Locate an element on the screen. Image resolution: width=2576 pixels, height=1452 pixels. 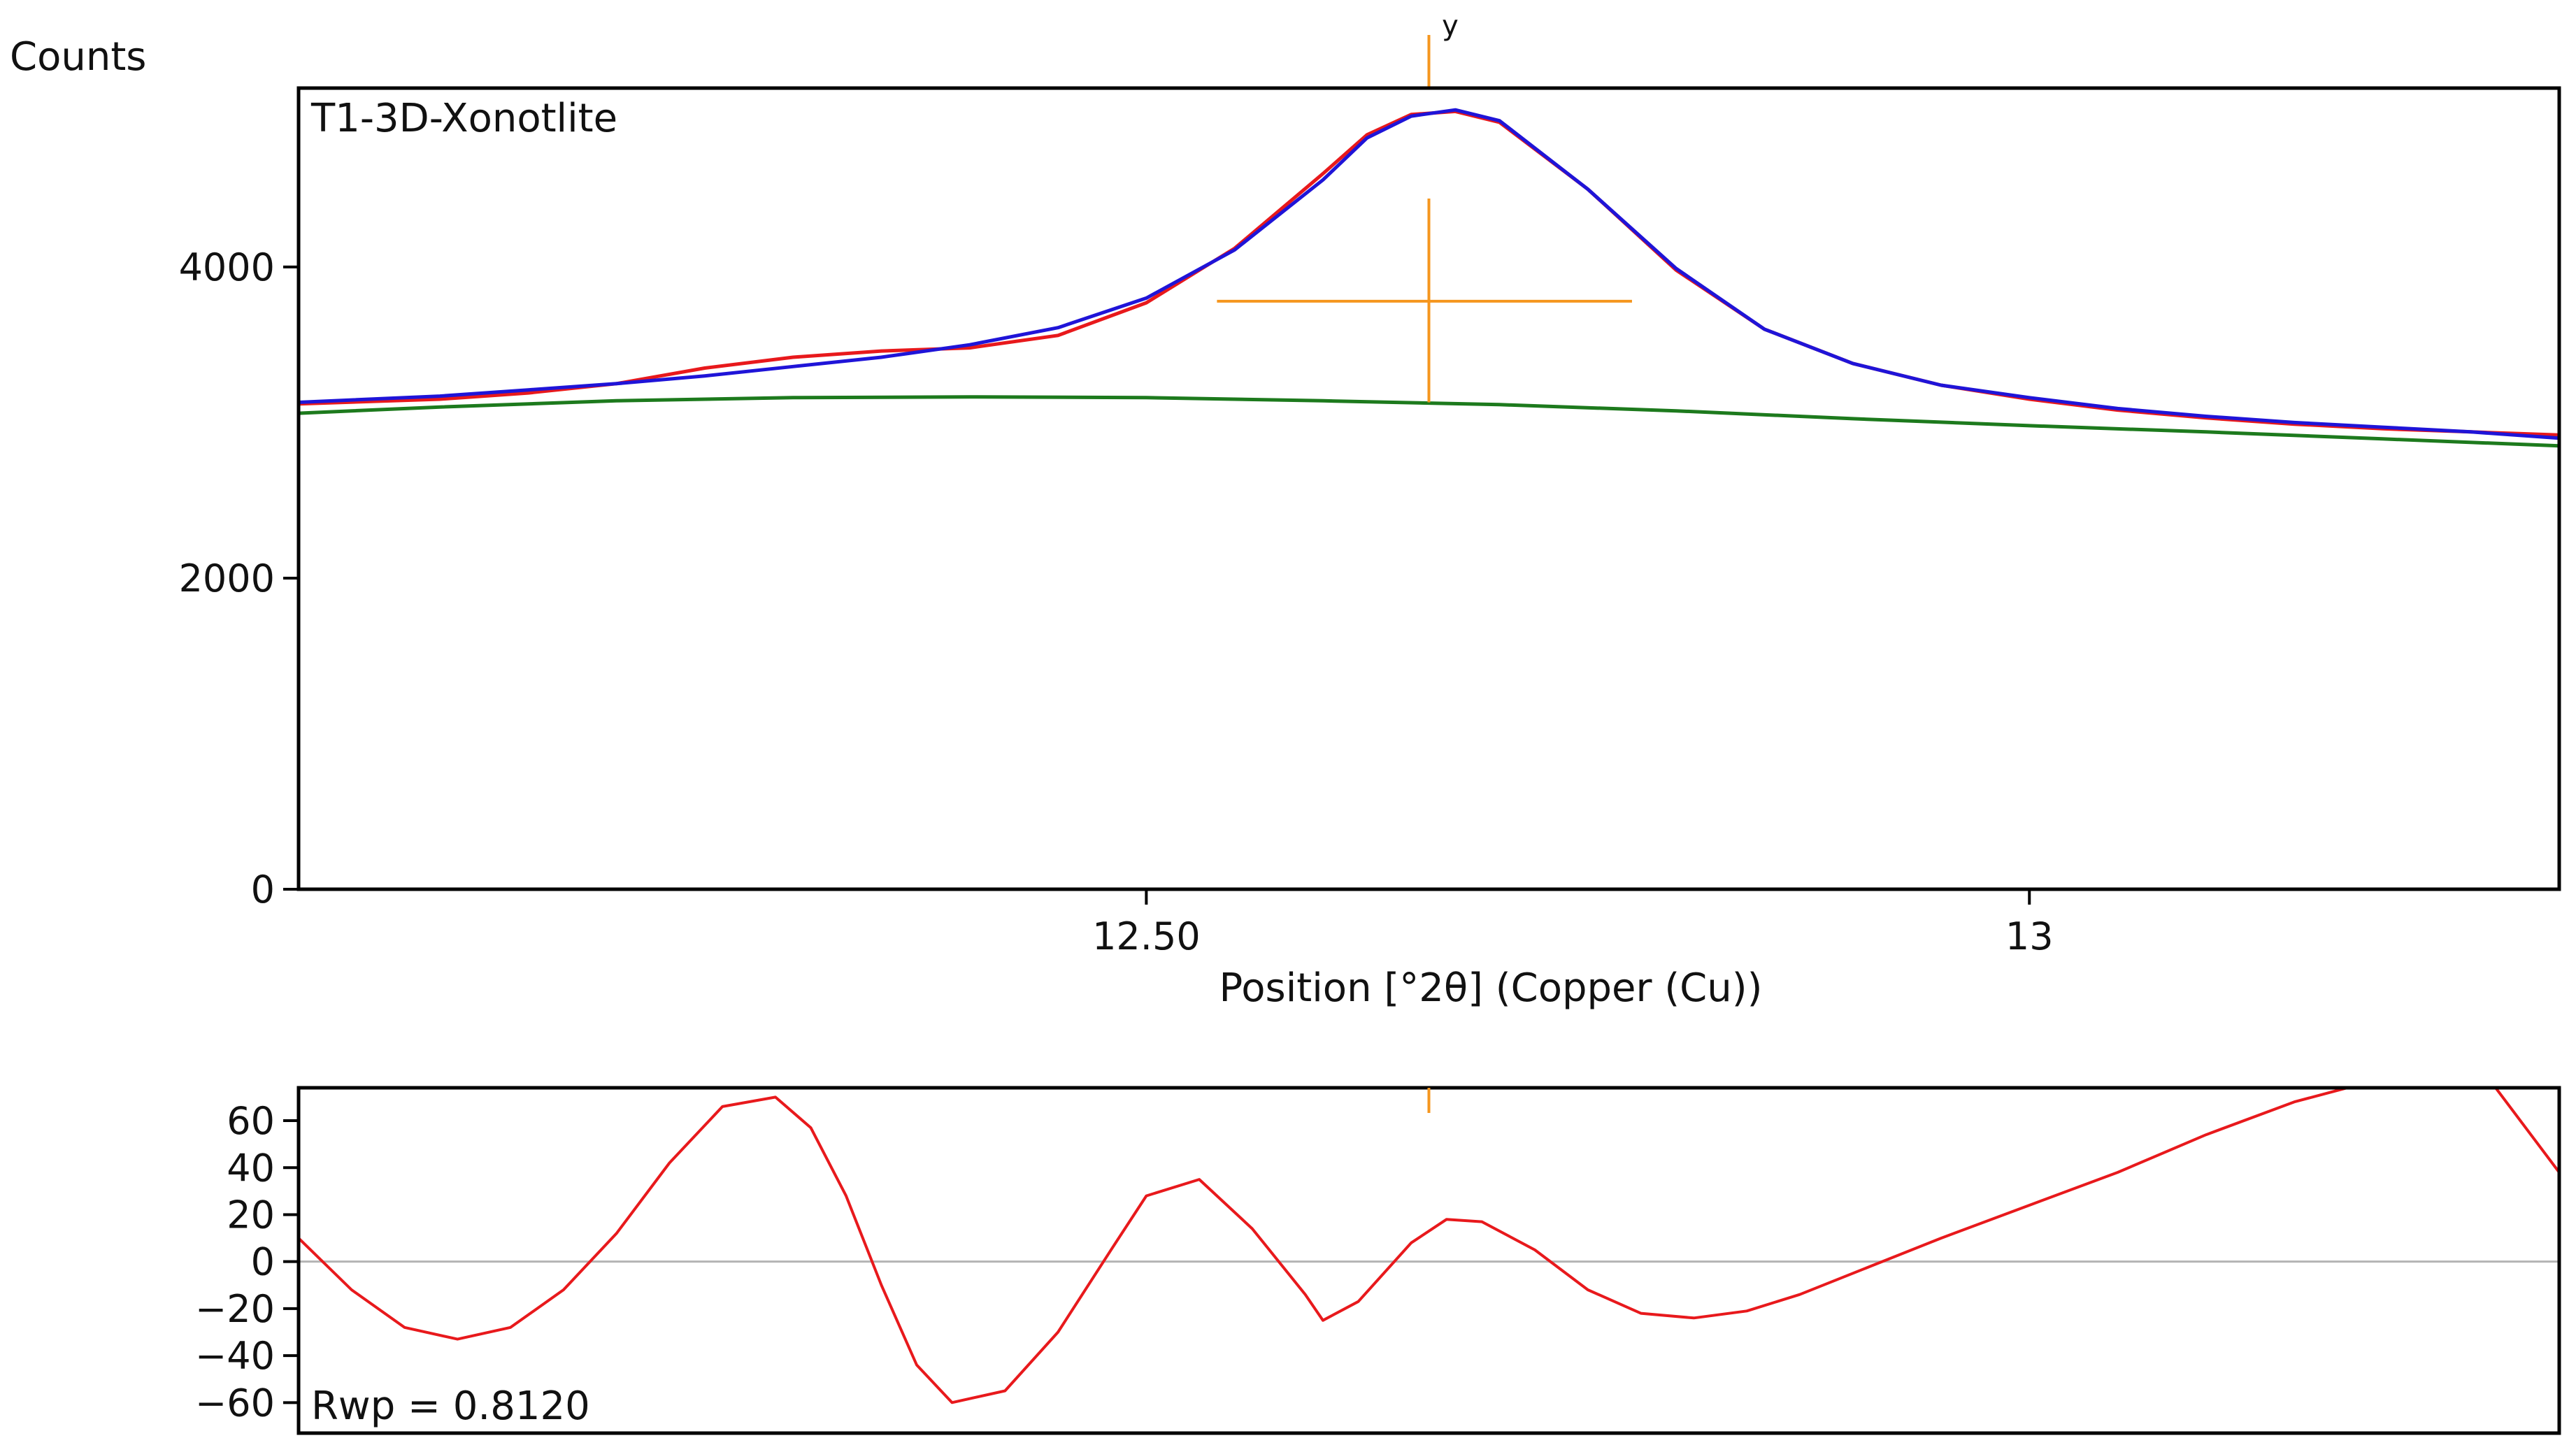
x-axis-label: Position [°2θ] (Copper (Cu)) is located at coordinates (1491, 988).